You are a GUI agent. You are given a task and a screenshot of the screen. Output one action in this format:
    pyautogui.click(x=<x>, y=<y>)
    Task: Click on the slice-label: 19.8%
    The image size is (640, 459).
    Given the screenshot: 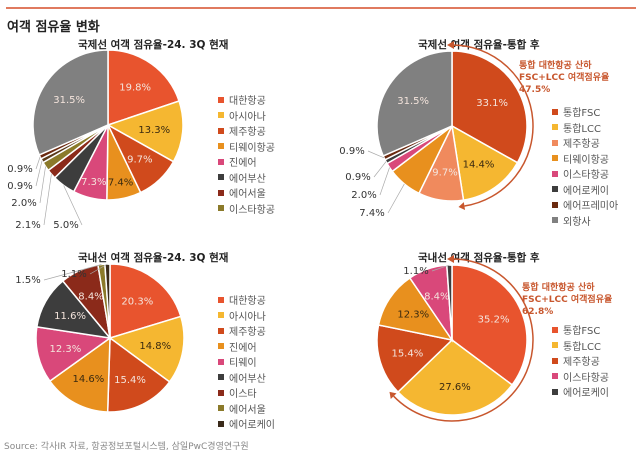 What is the action you would take?
    pyautogui.click(x=135, y=88)
    